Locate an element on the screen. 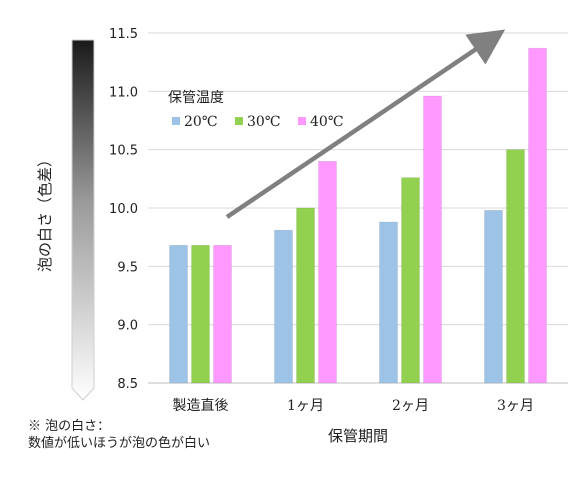  bar-20℃-1ヶ月 is located at coordinates (283, 306).